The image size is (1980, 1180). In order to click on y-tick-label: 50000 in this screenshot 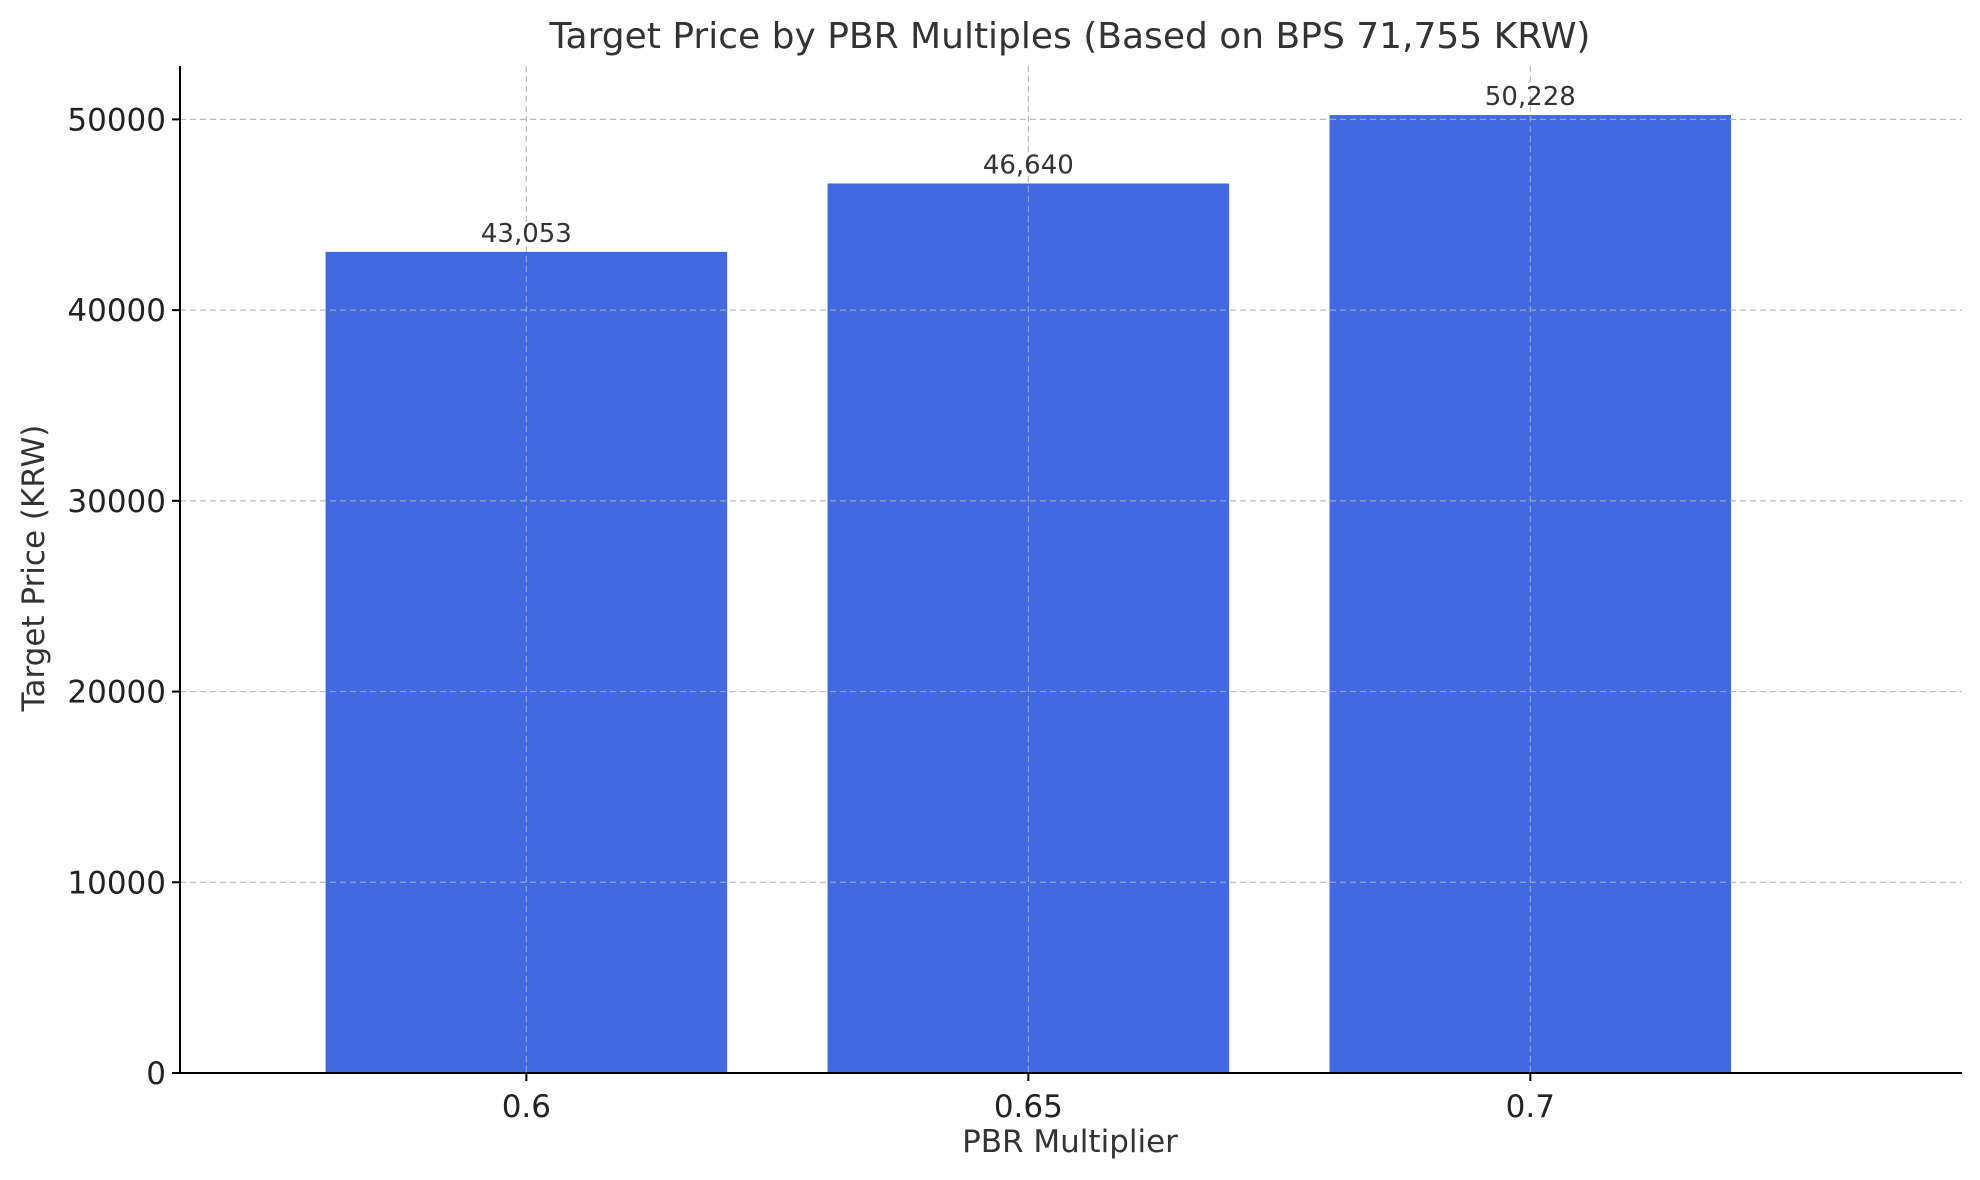, I will do `click(116, 120)`.